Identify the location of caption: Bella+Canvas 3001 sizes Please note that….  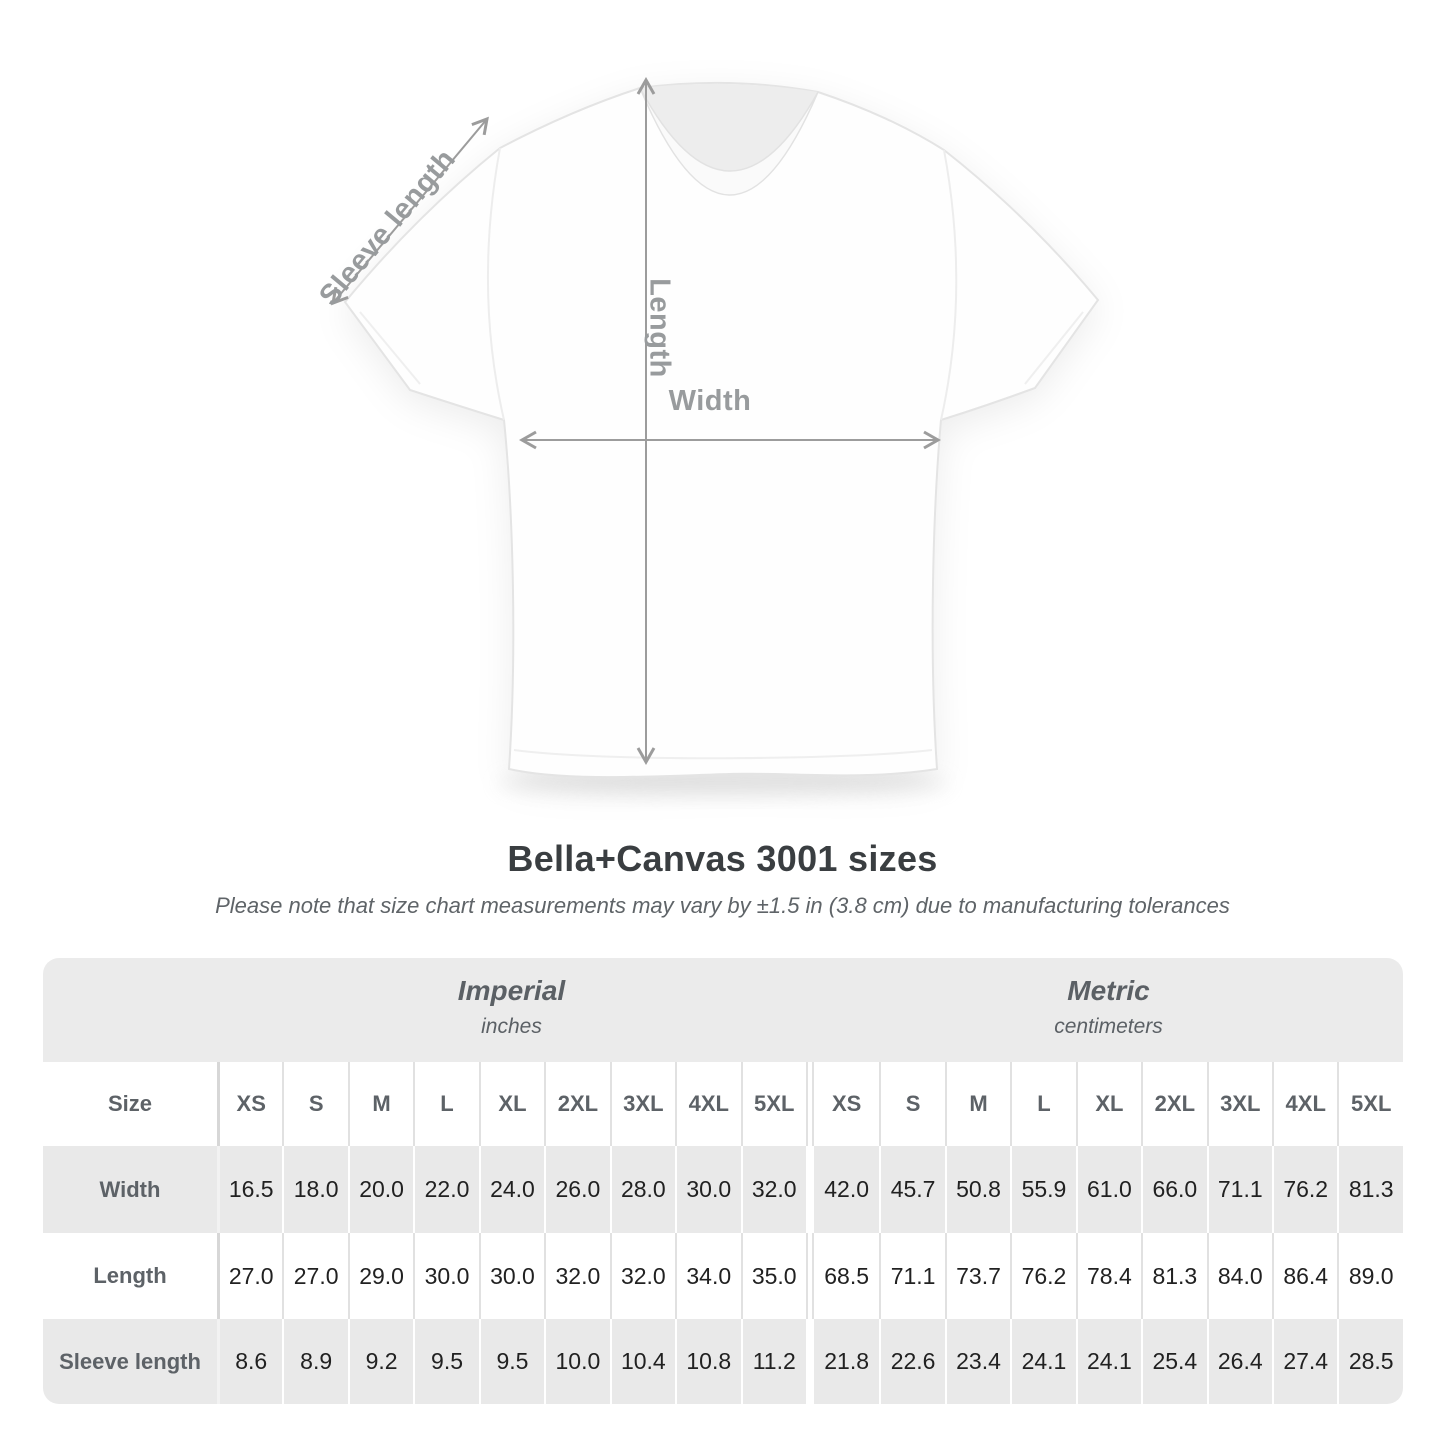
(722, 878).